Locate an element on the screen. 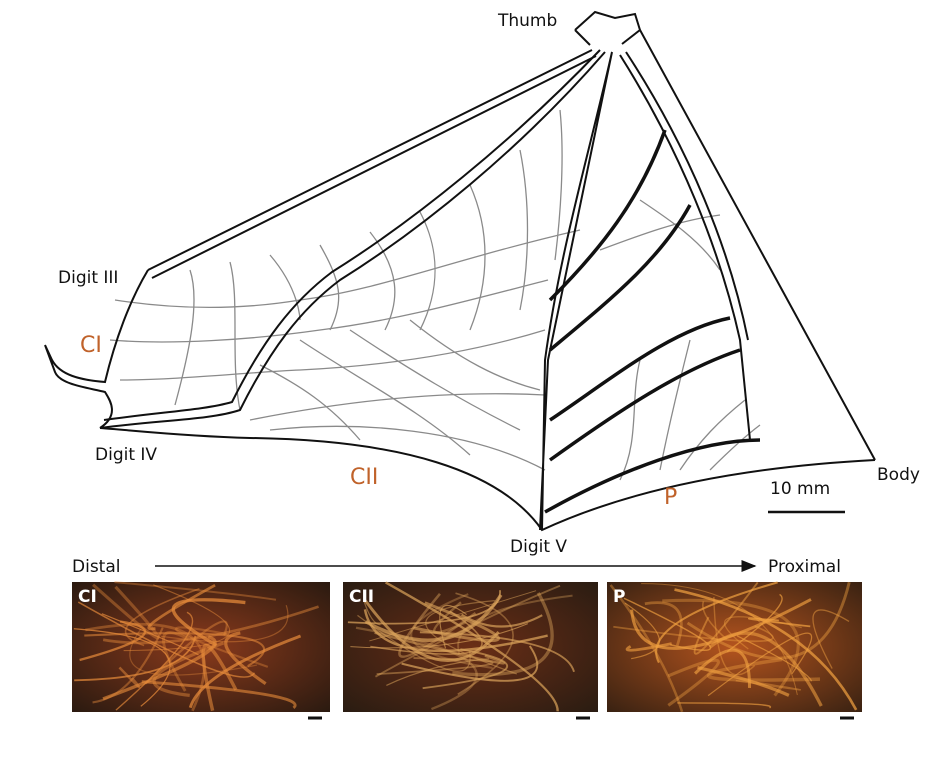 This screenshot has height=757, width=944. region-cii: CII is located at coordinates (364, 477).